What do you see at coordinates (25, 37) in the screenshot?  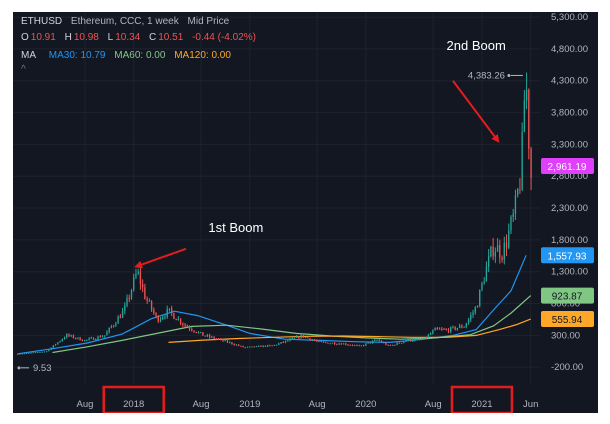 I see `open-label: O` at bounding box center [25, 37].